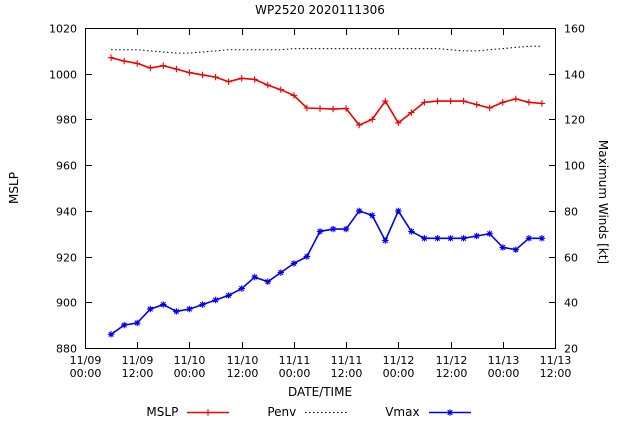 The image size is (619, 432). Describe the element at coordinates (402, 412) in the screenshot. I see `legend-label-vmax: Vmax` at that location.